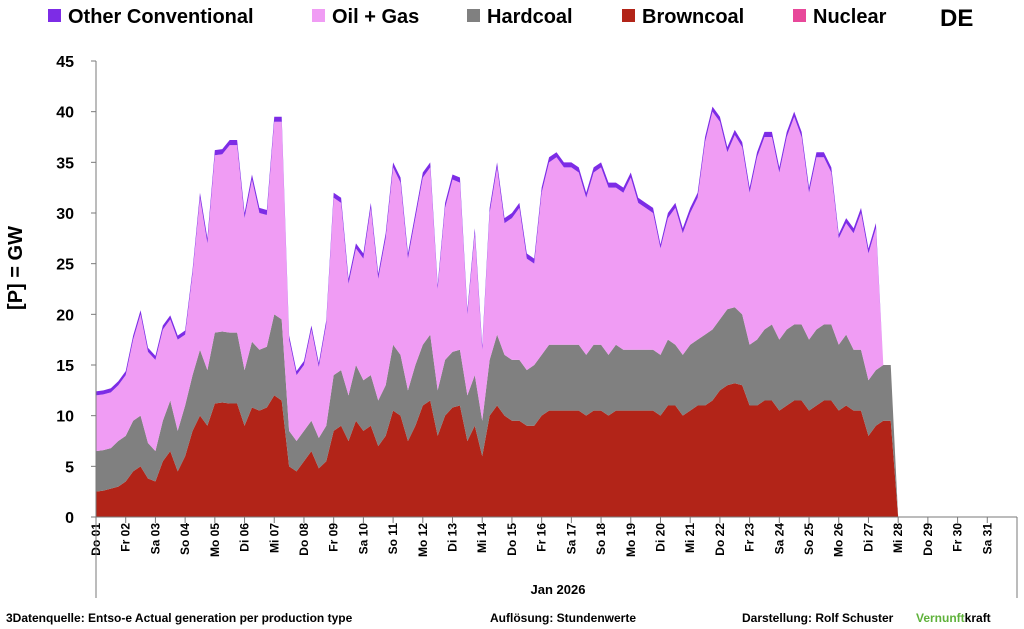 The height and width of the screenshot is (629, 1024). What do you see at coordinates (393, 539) in the screenshot?
I see `x-tick-label: So 11` at bounding box center [393, 539].